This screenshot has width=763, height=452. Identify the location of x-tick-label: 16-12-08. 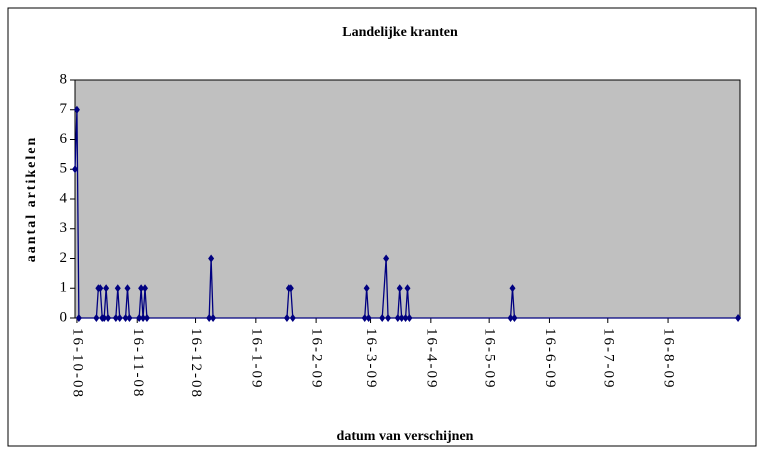
(196, 363).